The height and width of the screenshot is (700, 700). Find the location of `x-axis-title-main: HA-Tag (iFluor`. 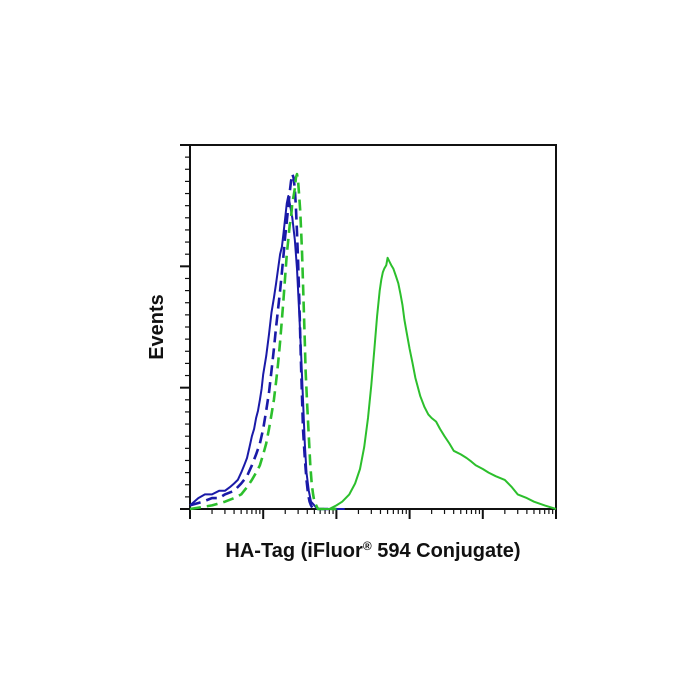

x-axis-title-main: HA-Tag (iFluor is located at coordinates (294, 551).